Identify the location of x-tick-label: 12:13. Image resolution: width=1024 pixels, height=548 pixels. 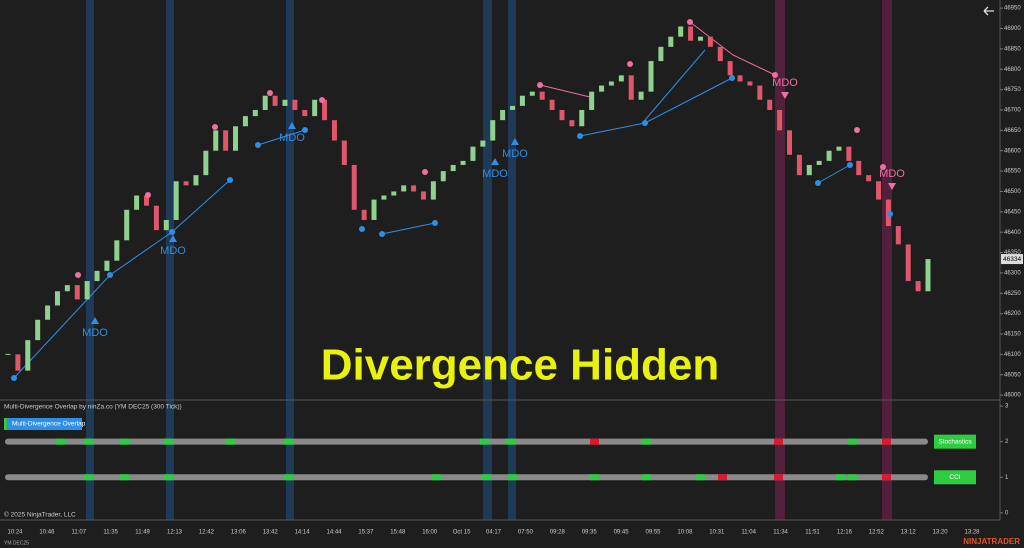
(175, 533).